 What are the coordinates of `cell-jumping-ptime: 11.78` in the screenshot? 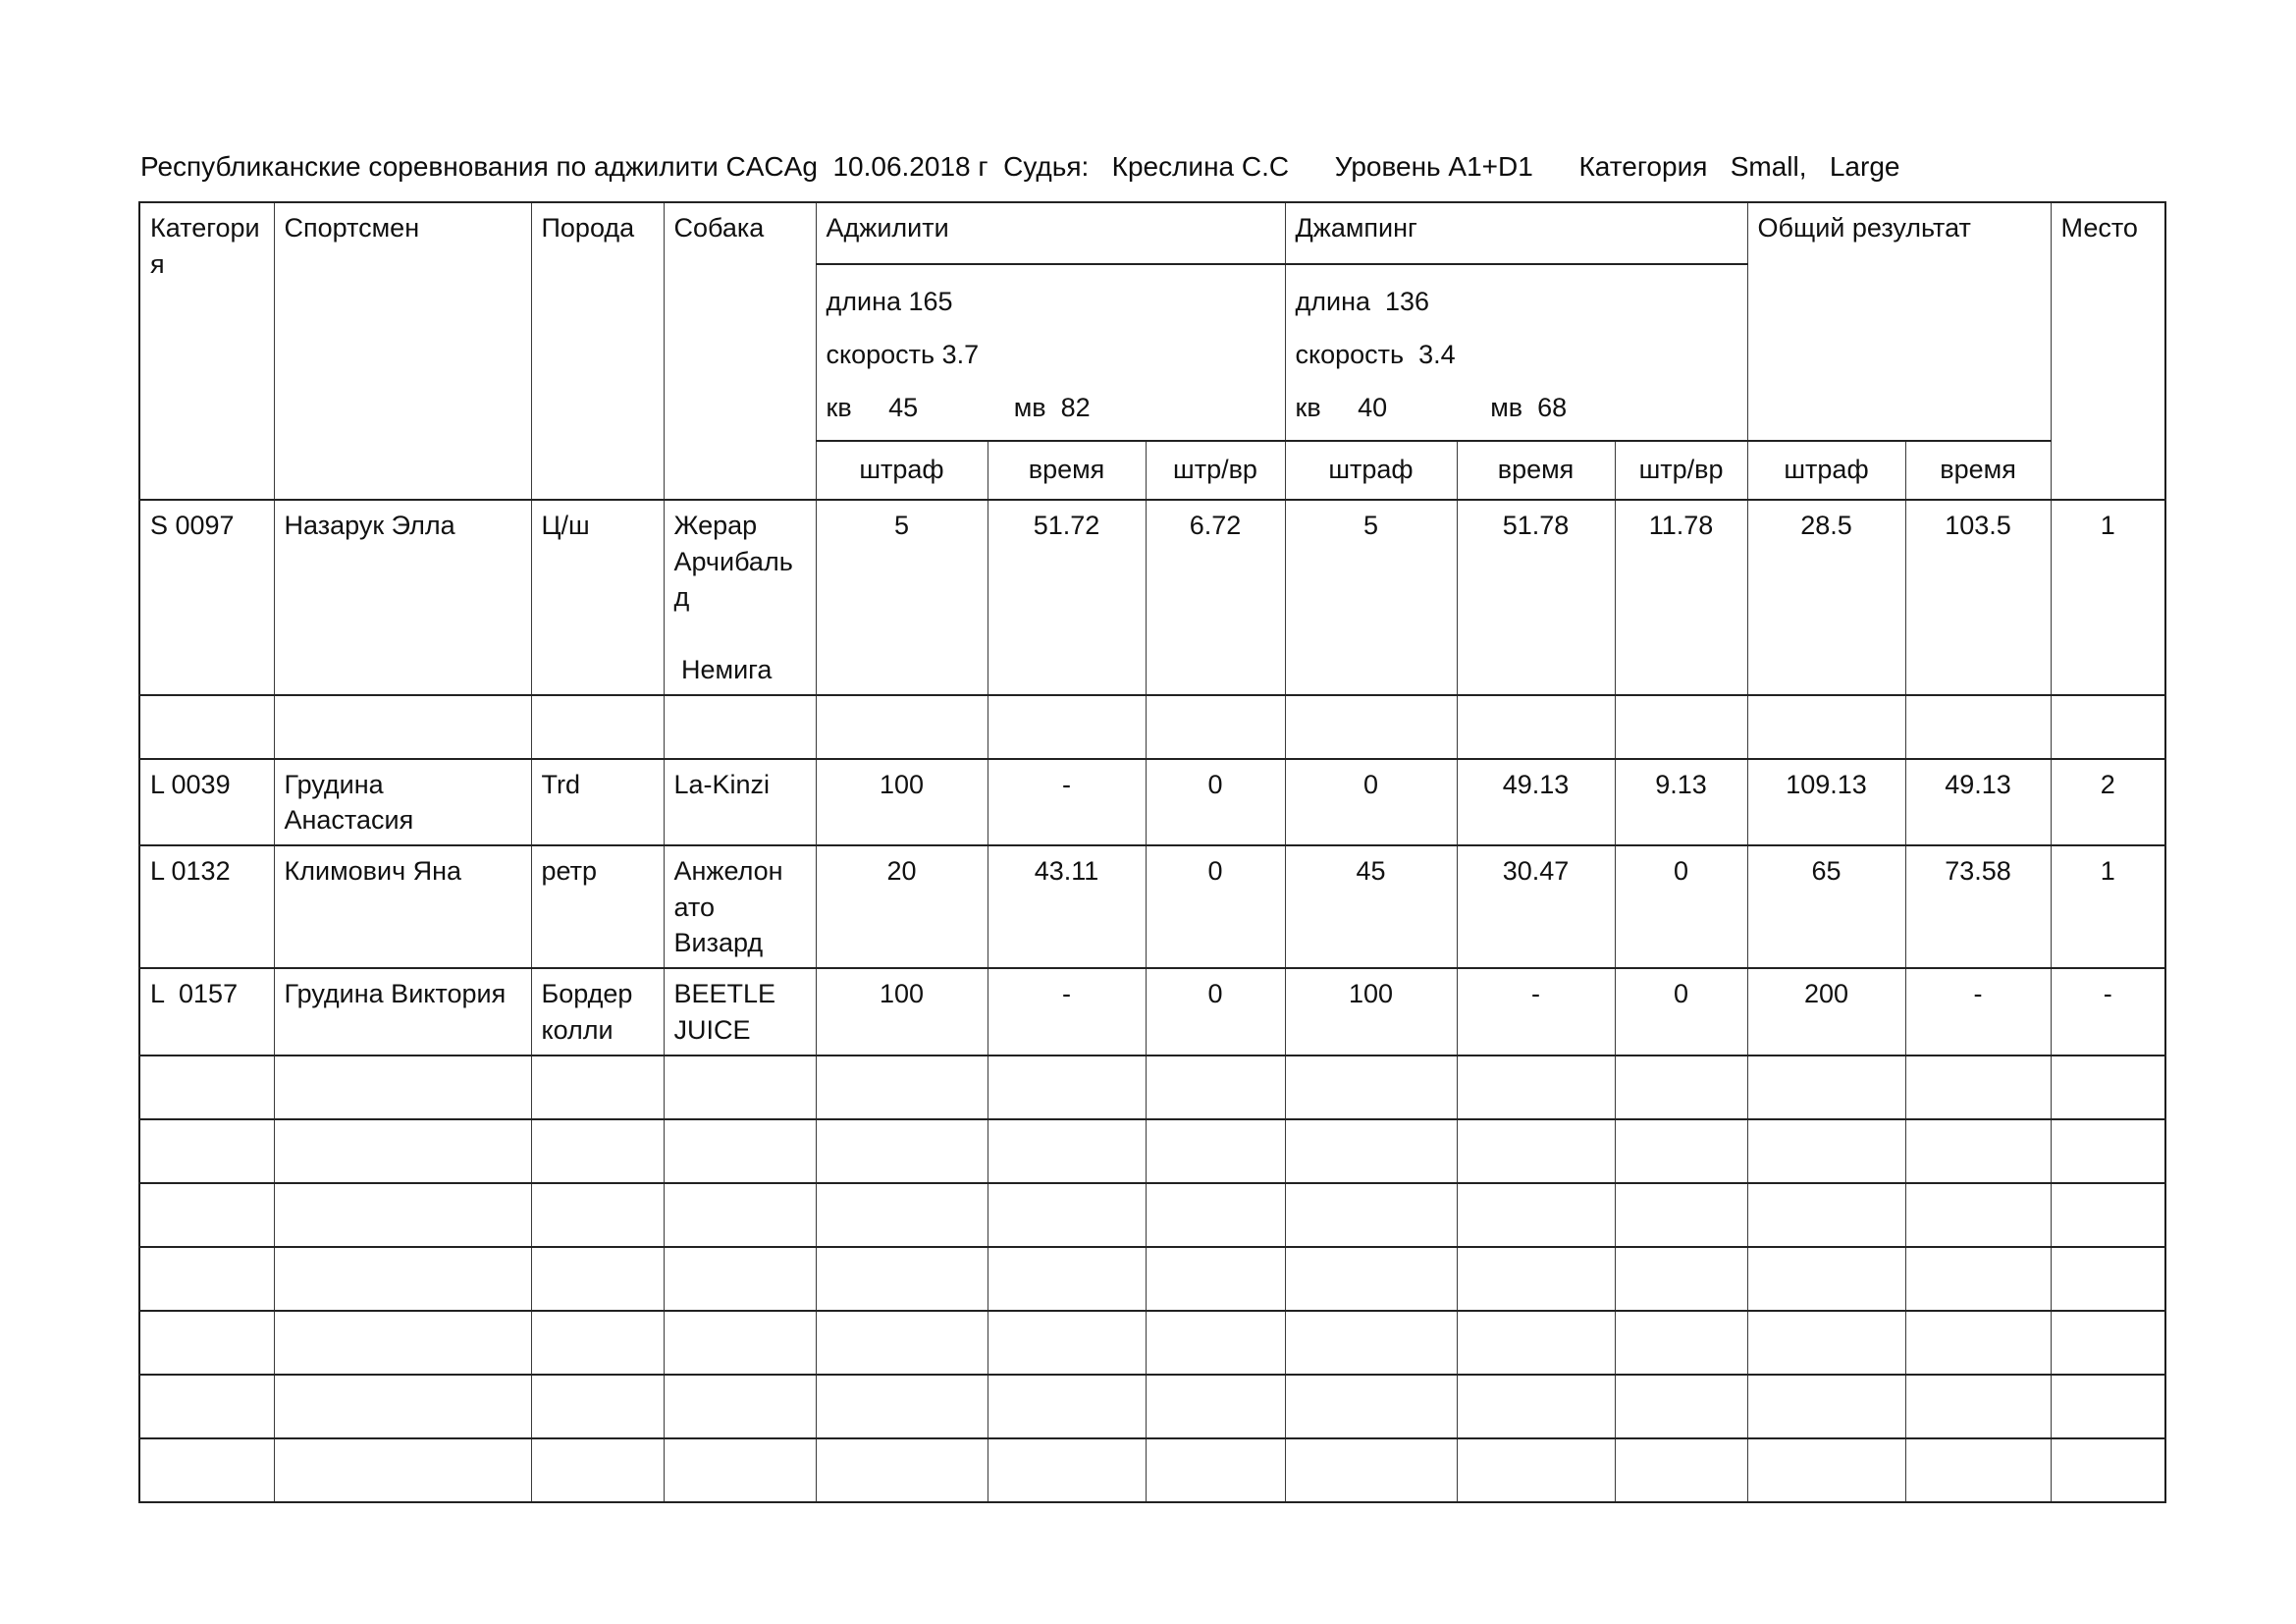 It's located at (1681, 597).